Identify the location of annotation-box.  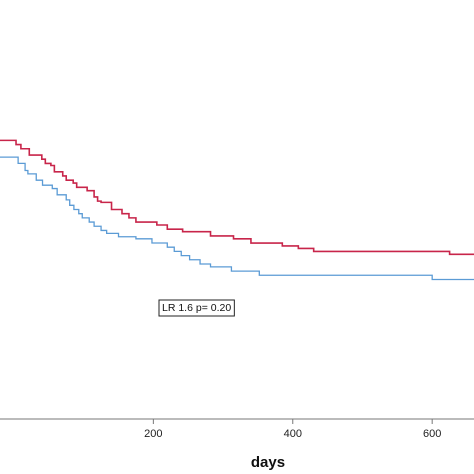
(196, 308).